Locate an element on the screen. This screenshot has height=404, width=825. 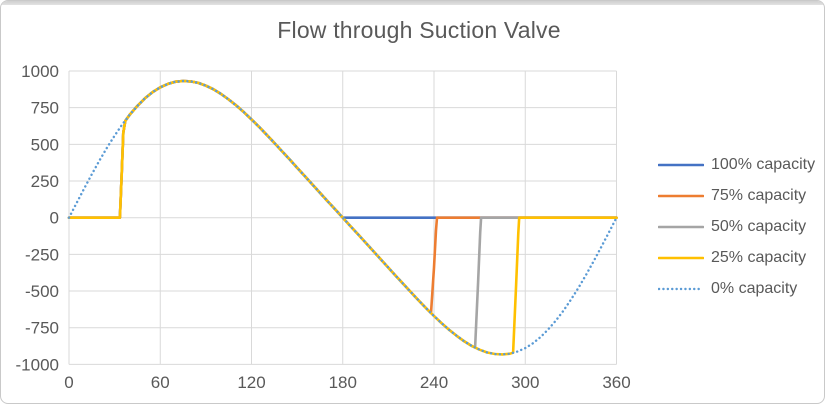
legend-label: 25% capacity is located at coordinates (759, 257).